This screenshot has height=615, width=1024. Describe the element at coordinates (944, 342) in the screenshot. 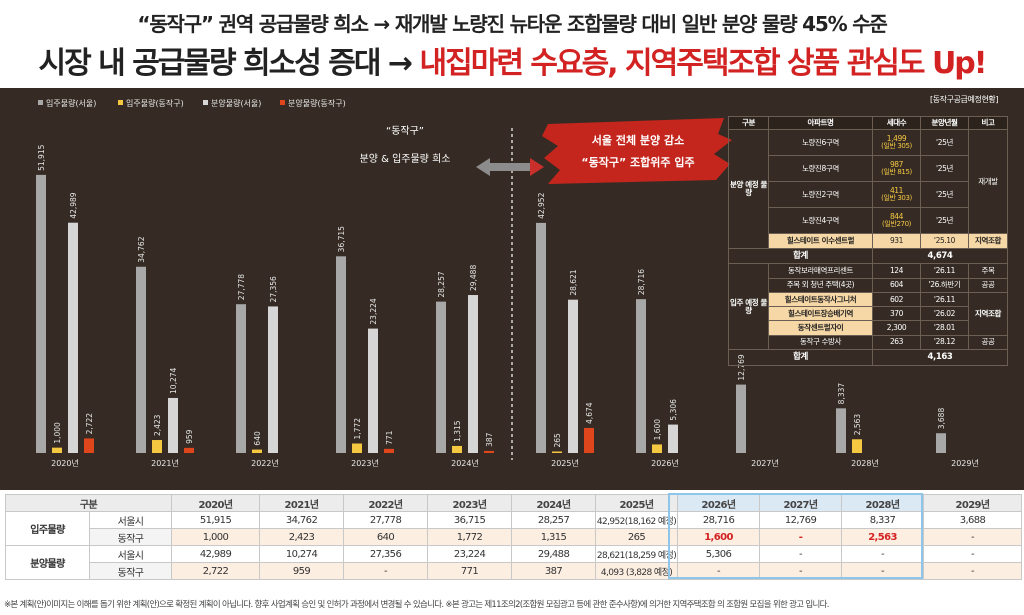

I see `supply-date: '28.12` at that location.